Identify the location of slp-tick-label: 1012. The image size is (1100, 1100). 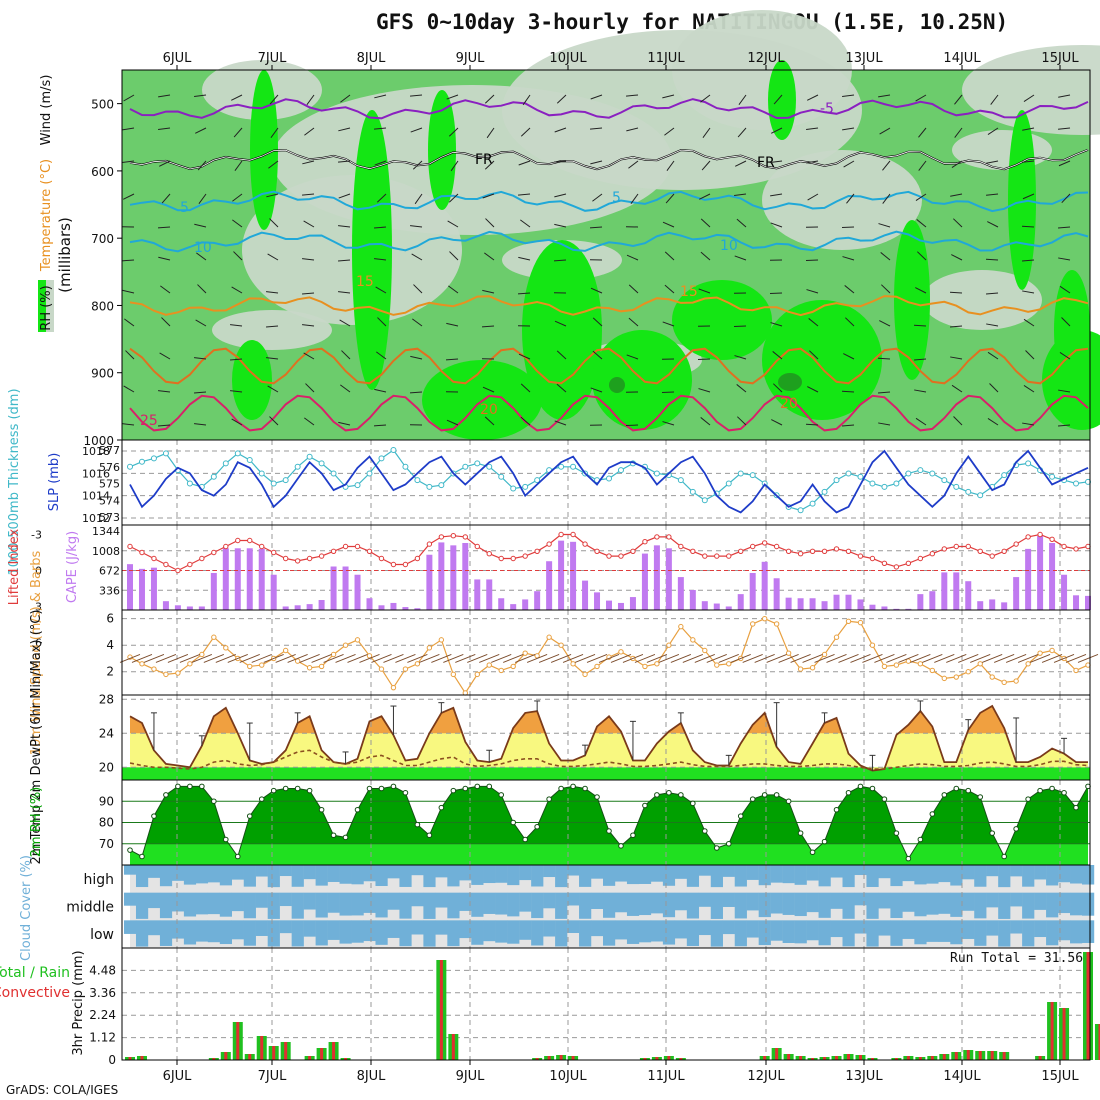
(96, 518).